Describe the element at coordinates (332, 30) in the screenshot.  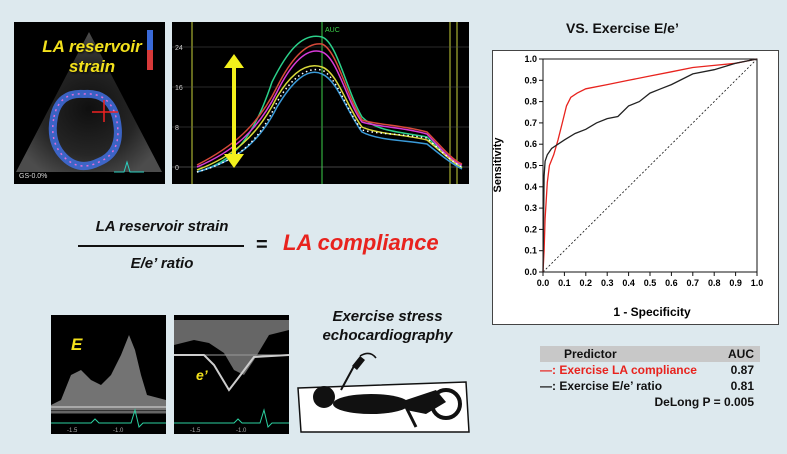
I see `marker-label: AUC` at that location.